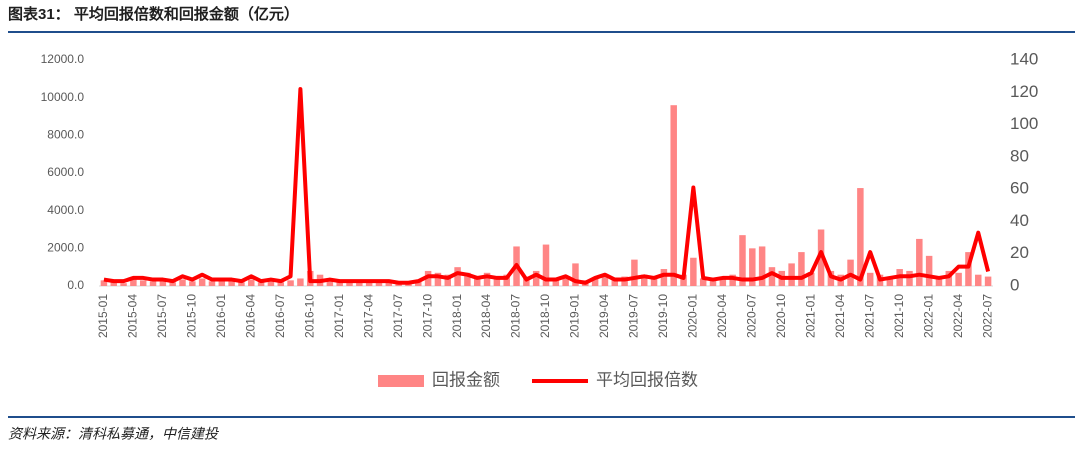 Image resolution: width=1080 pixels, height=450 pixels. Describe the element at coordinates (466, 379) in the screenshot. I see `legend-label: 回报金额` at that location.